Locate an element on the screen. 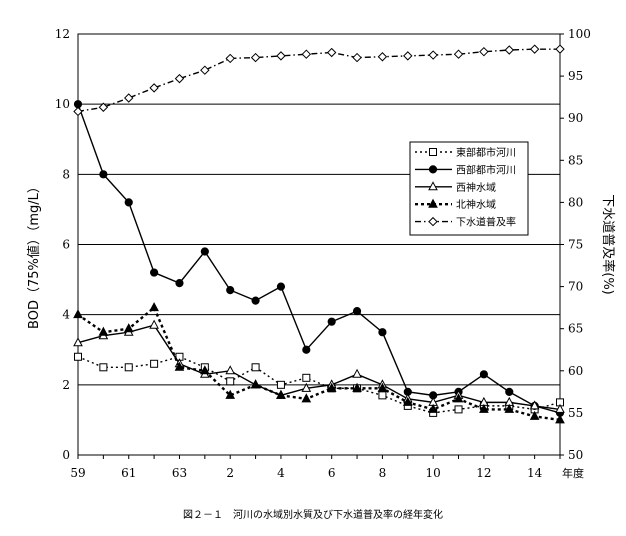 This screenshot has width=626, height=536. legend-label: 北神水域 is located at coordinates (476, 204).